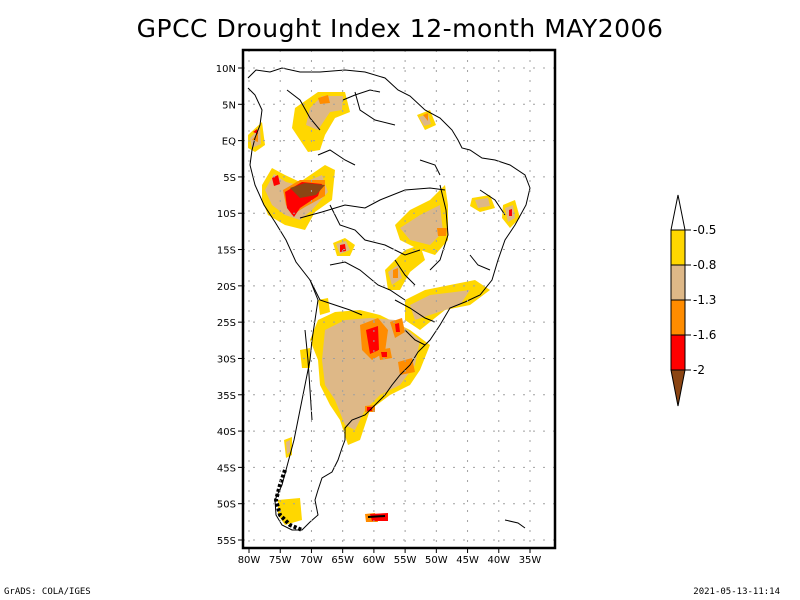 This screenshot has width=800, height=600. What do you see at coordinates (467, 560) in the screenshot?
I see `lon-tick-label: 45W` at bounding box center [467, 560].